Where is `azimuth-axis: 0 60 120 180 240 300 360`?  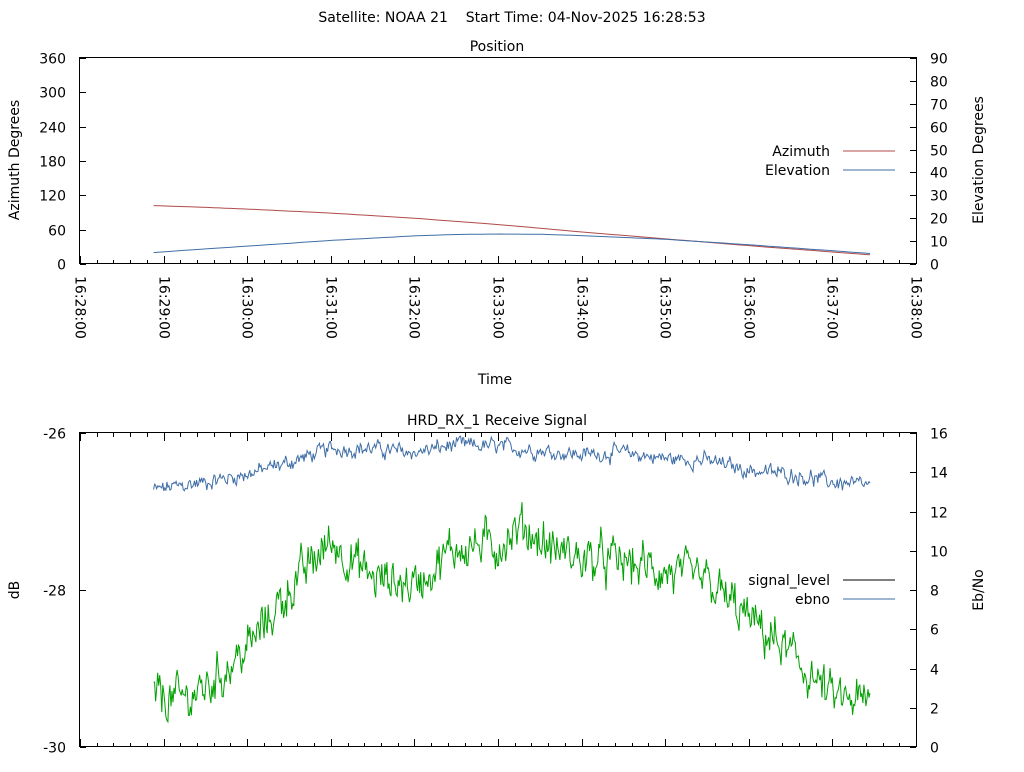 azimuth-axis: 0 60 120 180 240 300 360 is located at coordinates (62, 163).